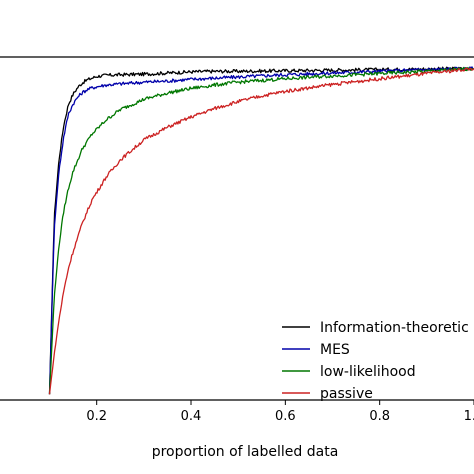 This screenshot has height=474, width=474. Describe the element at coordinates (96, 416) in the screenshot. I see `x-tick-label: 0.2` at that location.